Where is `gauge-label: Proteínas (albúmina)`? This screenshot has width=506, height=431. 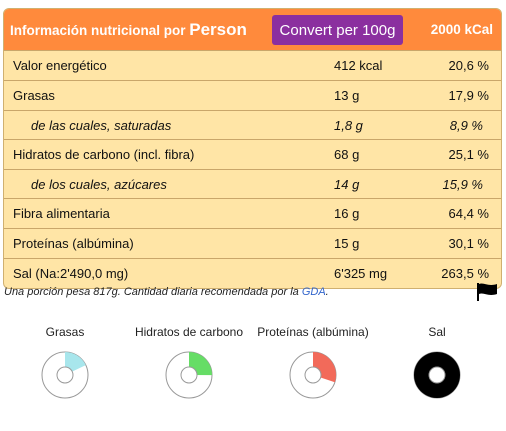
gauge-label: Proteínas (albúmina) is located at coordinates (313, 332).